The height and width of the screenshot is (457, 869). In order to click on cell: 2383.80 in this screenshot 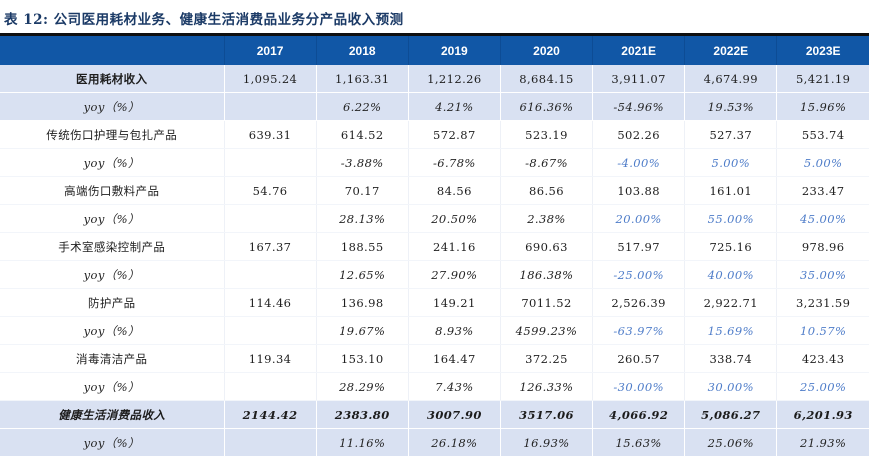, I will do `click(362, 414)`.